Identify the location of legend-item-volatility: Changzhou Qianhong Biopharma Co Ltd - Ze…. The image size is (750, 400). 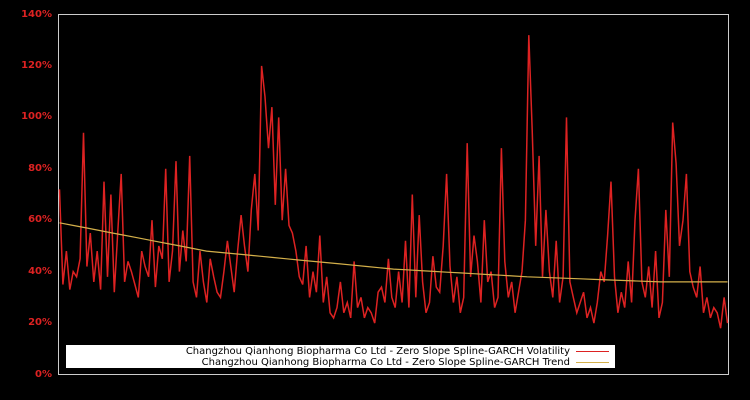
(397, 351).